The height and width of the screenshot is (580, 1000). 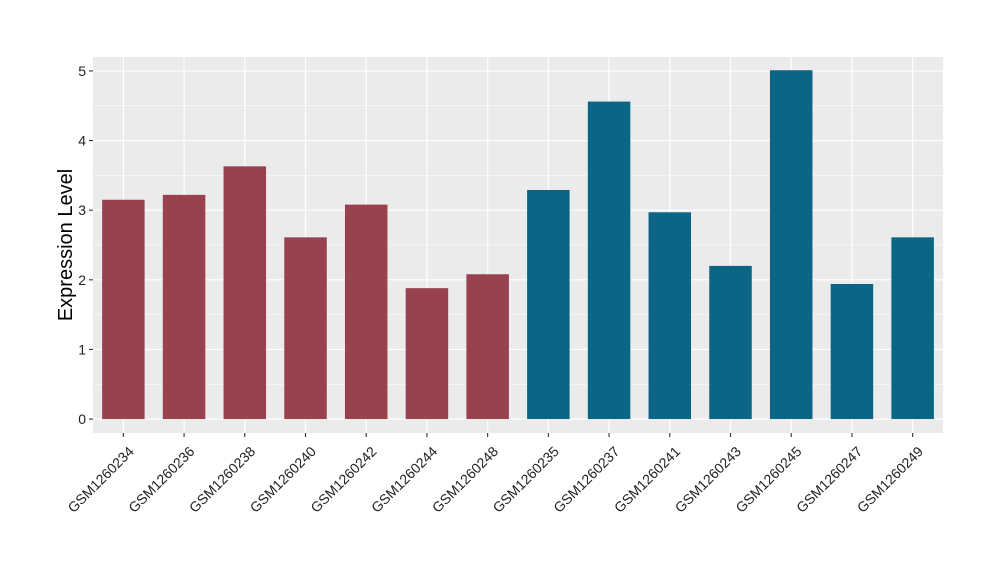 What do you see at coordinates (609, 260) in the screenshot?
I see `bar-GSM1260237` at bounding box center [609, 260].